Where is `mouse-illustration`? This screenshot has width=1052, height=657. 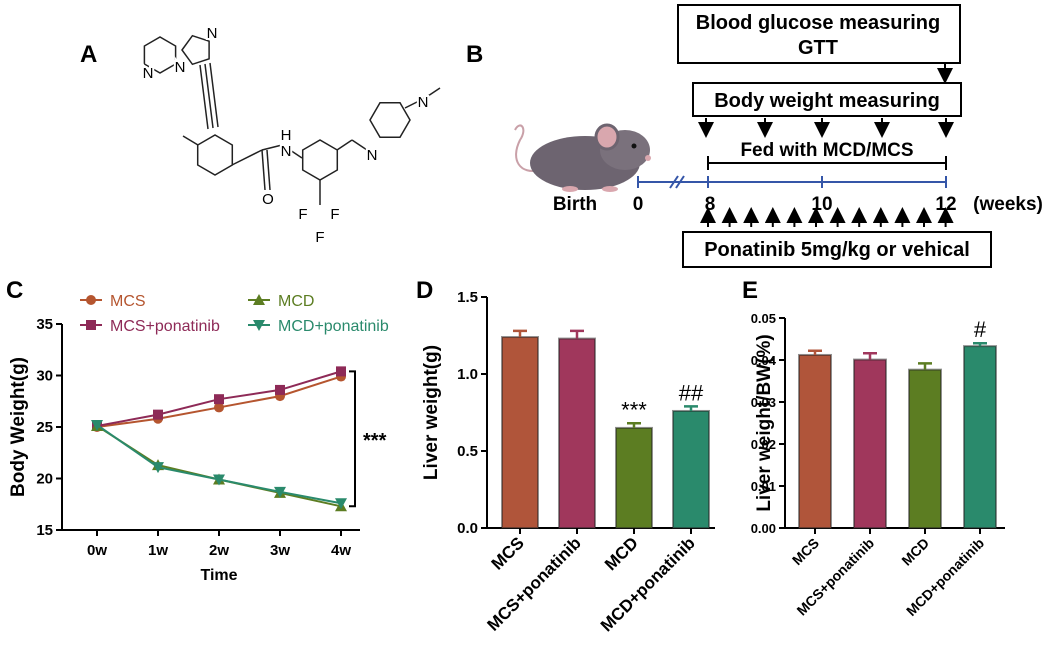 mouse-illustration is located at coordinates (582, 157).